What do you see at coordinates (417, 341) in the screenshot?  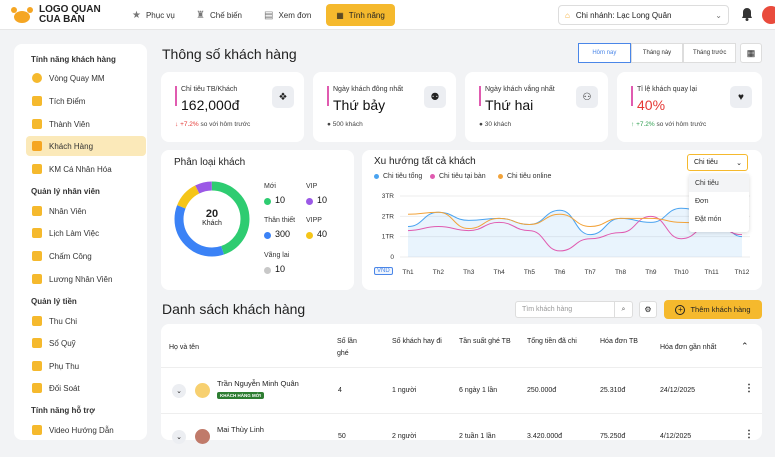 I see `column-header: Số khách hay đi` at bounding box center [417, 341].